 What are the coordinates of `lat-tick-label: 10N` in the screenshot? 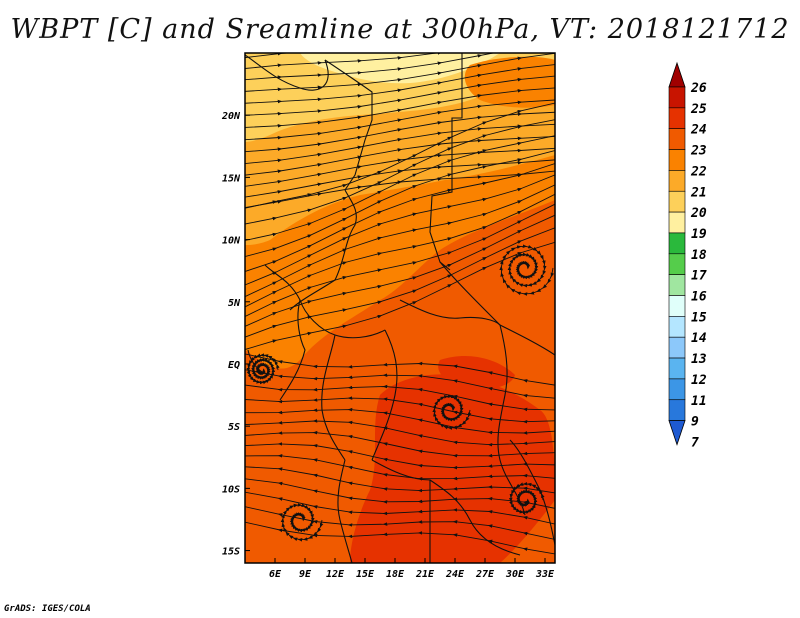 It's located at (231, 241).